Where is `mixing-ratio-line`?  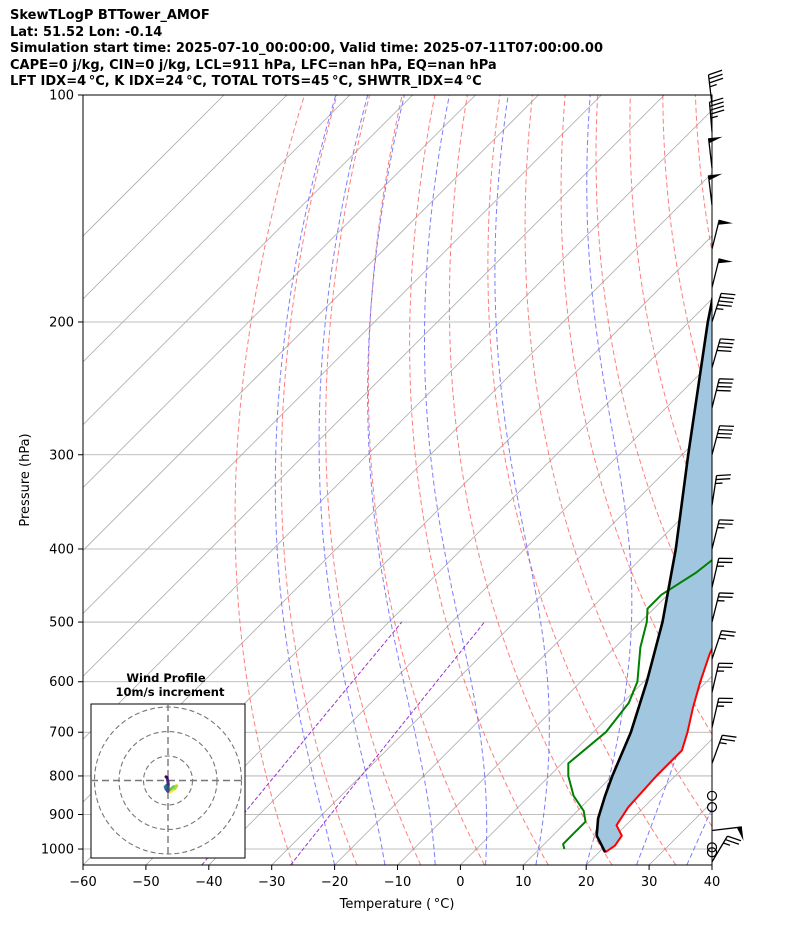
mixing-ratio-line is located at coordinates (387, 743).